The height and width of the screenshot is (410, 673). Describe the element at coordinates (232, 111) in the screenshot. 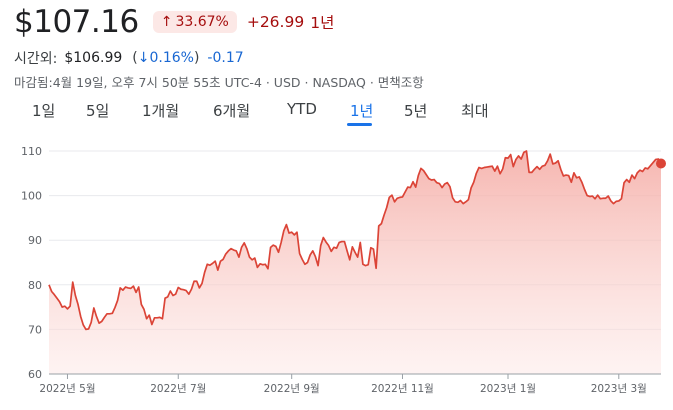

I see `tab-6m: 6개월` at that location.